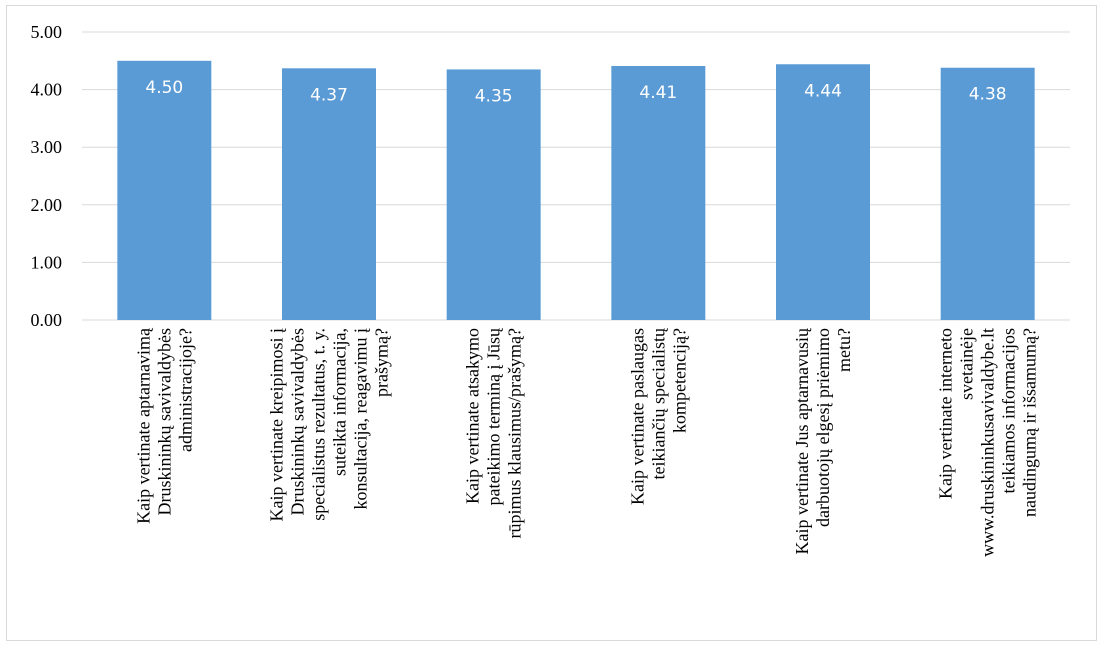 This screenshot has width=1103, height=648. What do you see at coordinates (319, 424) in the screenshot?
I see `x-category-label-line: specialistus rezultatus, t. y.` at bounding box center [319, 424].